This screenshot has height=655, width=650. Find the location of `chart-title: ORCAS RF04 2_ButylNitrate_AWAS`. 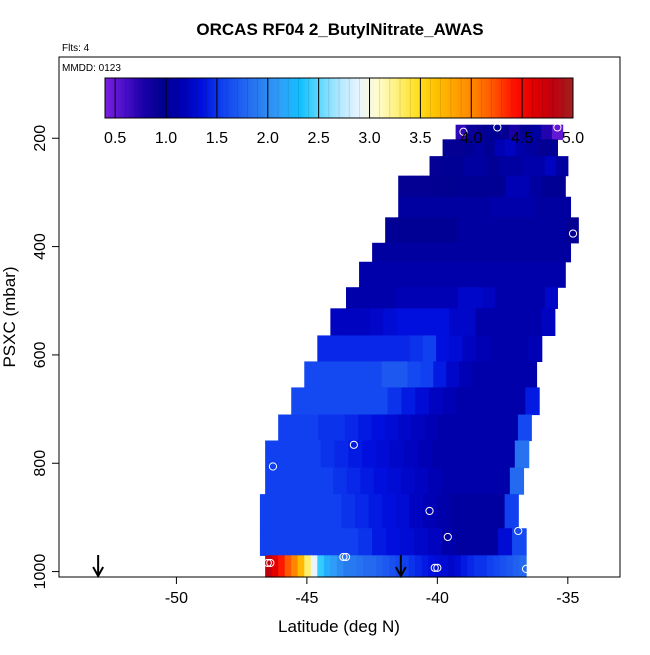

chart-title: ORCAS RF04 2_ButylNitrate_AWAS is located at coordinates (339, 29).